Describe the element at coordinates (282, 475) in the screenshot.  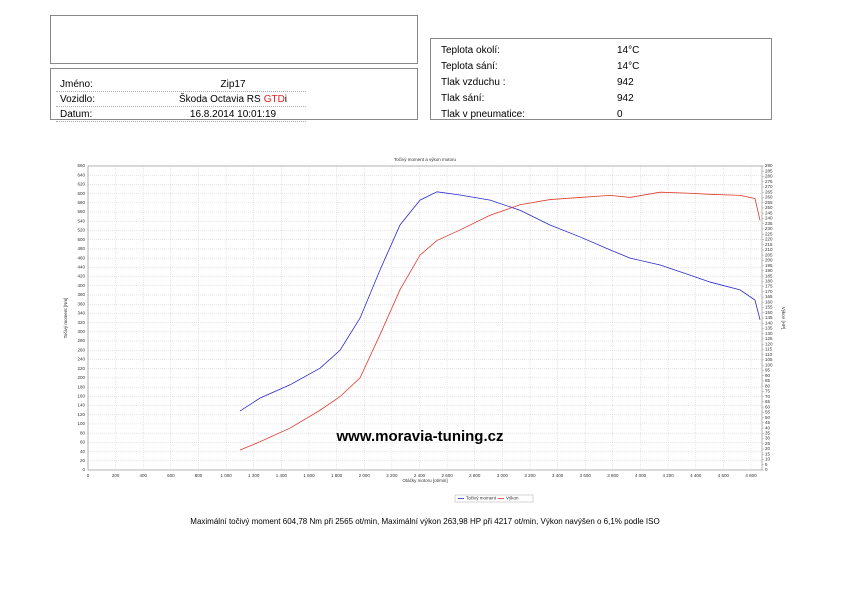
I see `x-tick-label: 1 400` at that location.